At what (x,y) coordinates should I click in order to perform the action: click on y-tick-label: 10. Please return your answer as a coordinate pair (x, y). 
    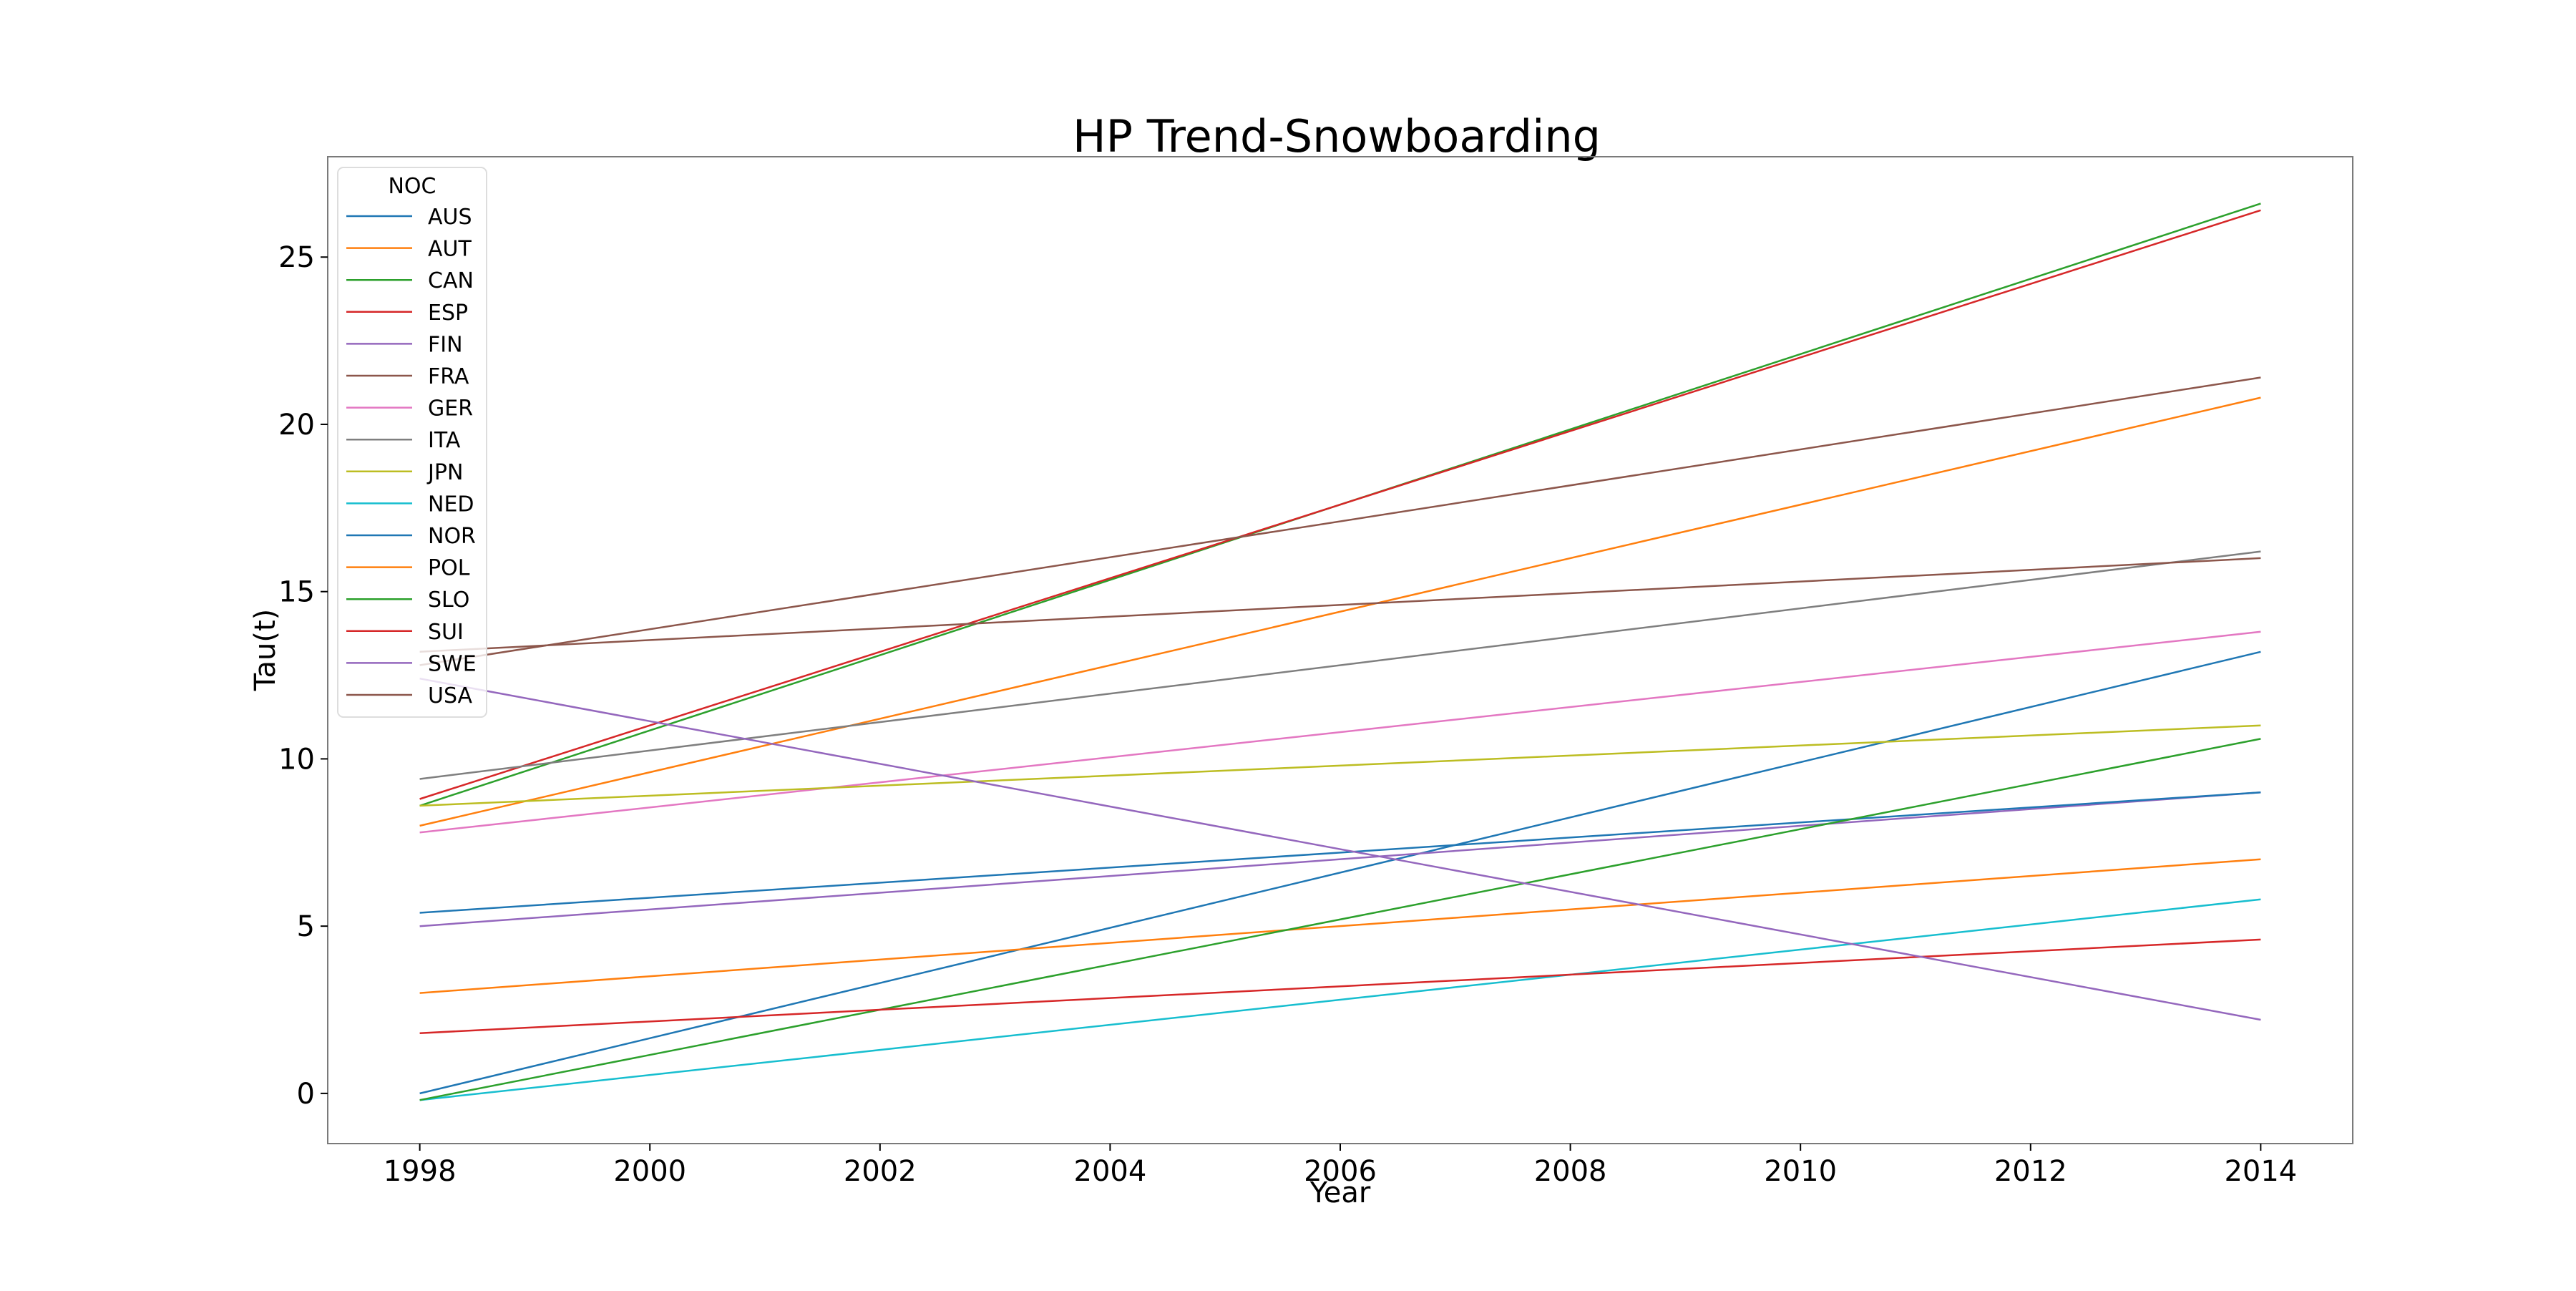
    Looking at the image, I should click on (296, 759).